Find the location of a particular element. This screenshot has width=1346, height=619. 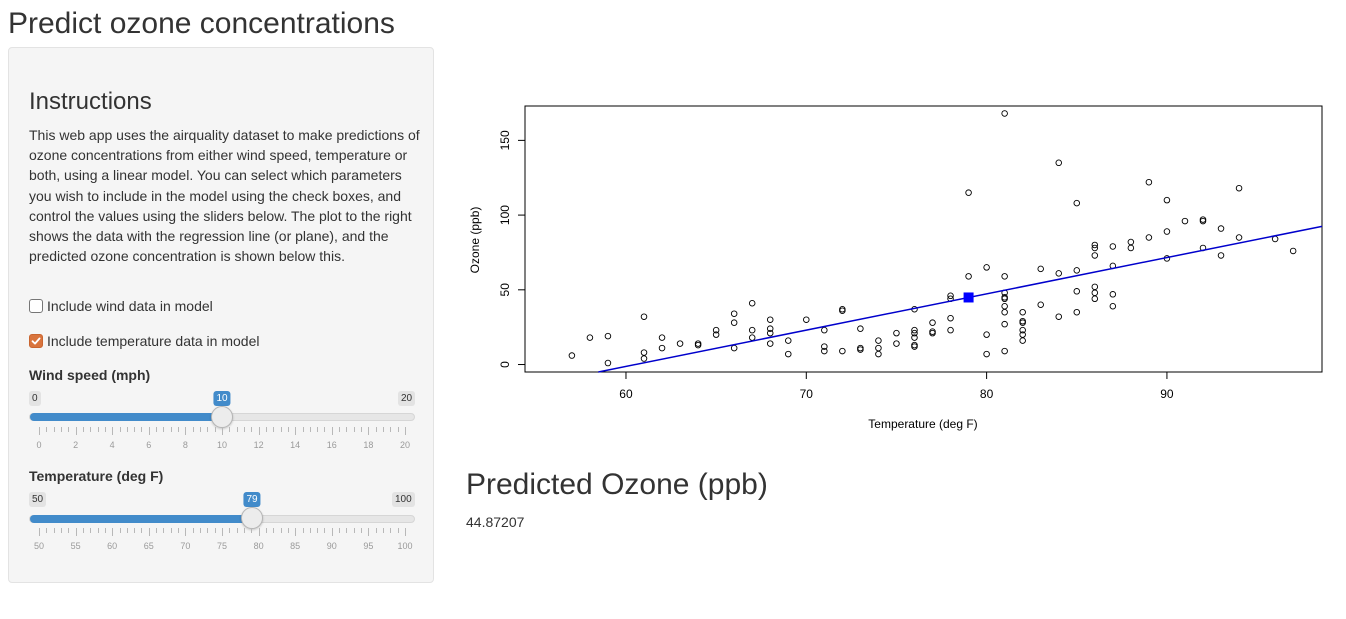

wind-checkbox is located at coordinates (36, 306).